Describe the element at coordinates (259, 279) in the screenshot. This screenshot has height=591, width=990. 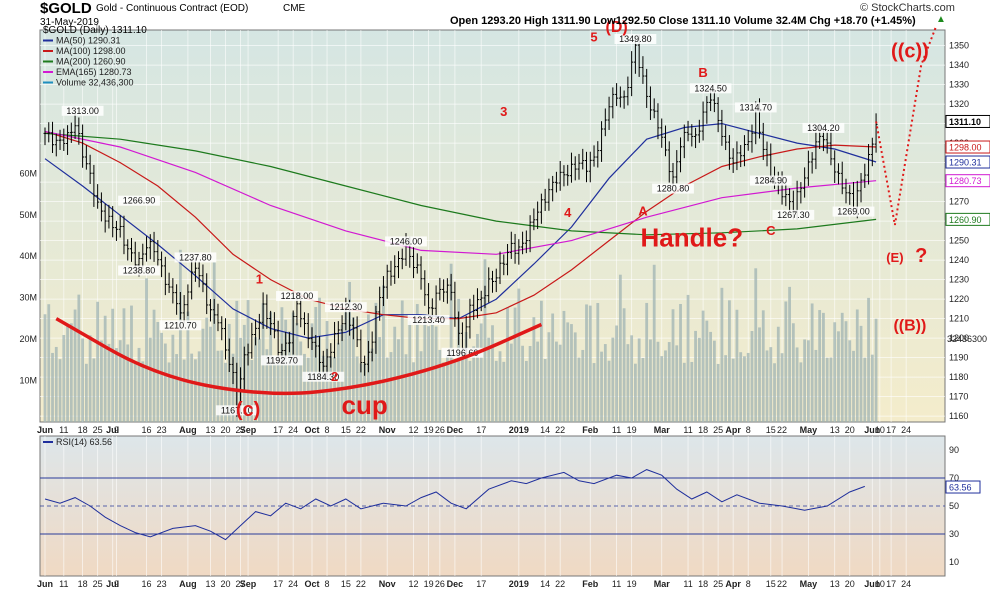
I see `wave-annotation: 1` at that location.